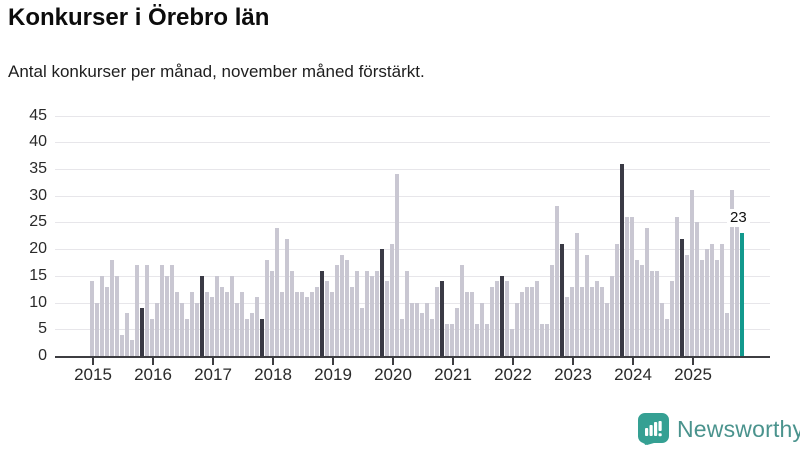 The width and height of the screenshot is (800, 450). Describe the element at coordinates (573, 361) in the screenshot. I see `x-tick-2023` at that location.